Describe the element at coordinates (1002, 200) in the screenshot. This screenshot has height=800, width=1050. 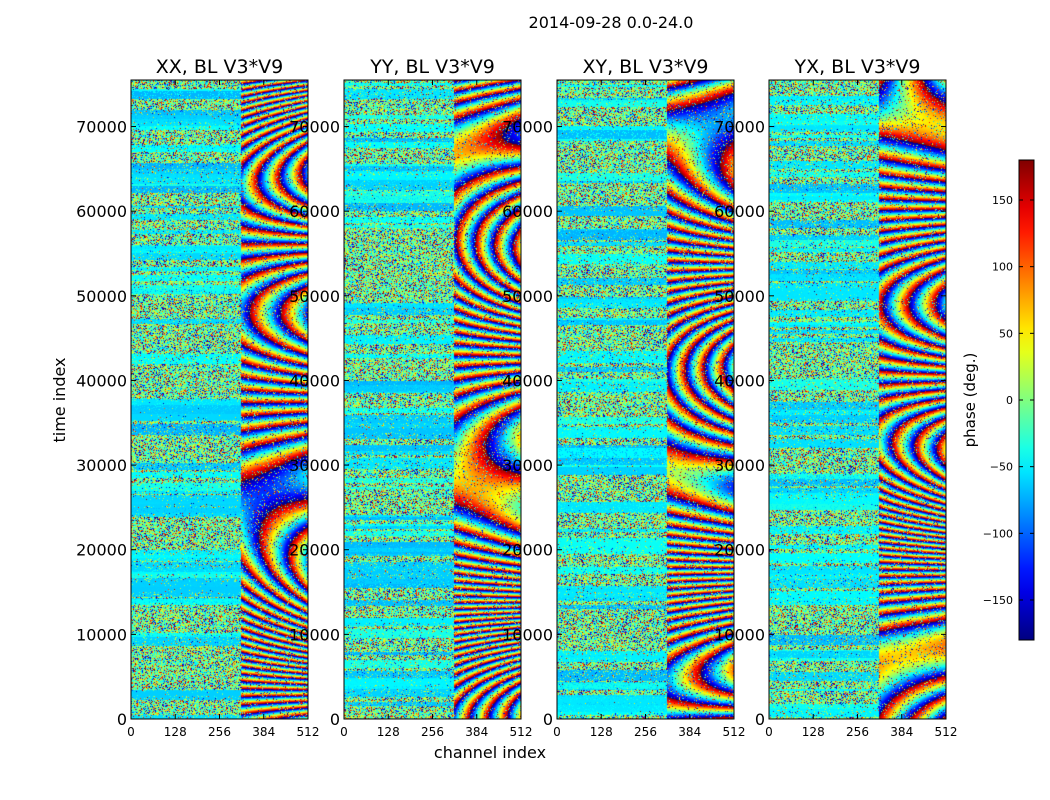
I see `colorbar-tick-label: 150` at that location.